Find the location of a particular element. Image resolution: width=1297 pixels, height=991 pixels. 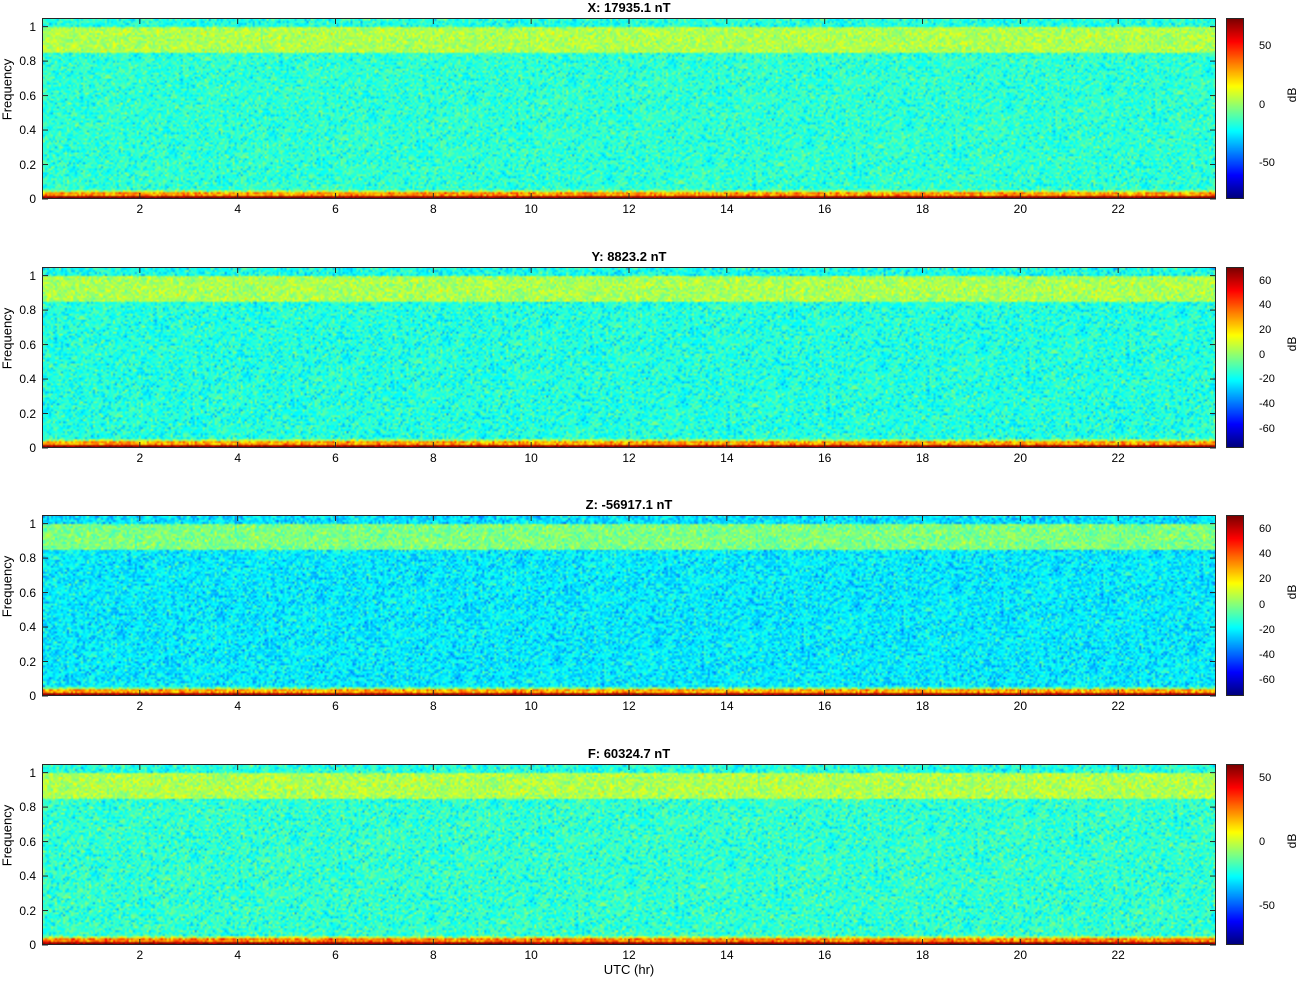

panel-title: Z: -56917.1 nT is located at coordinates (629, 504).